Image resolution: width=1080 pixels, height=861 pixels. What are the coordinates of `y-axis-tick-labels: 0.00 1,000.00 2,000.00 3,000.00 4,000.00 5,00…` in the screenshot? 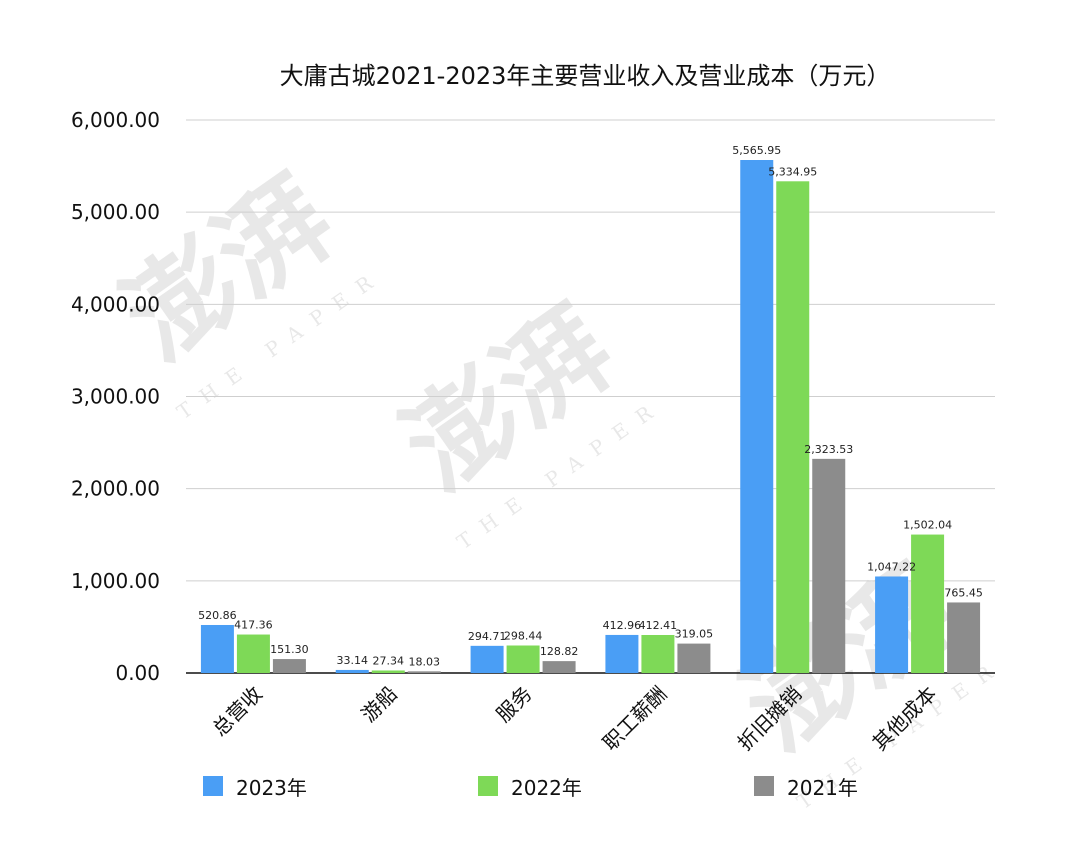 It's located at (115, 396).